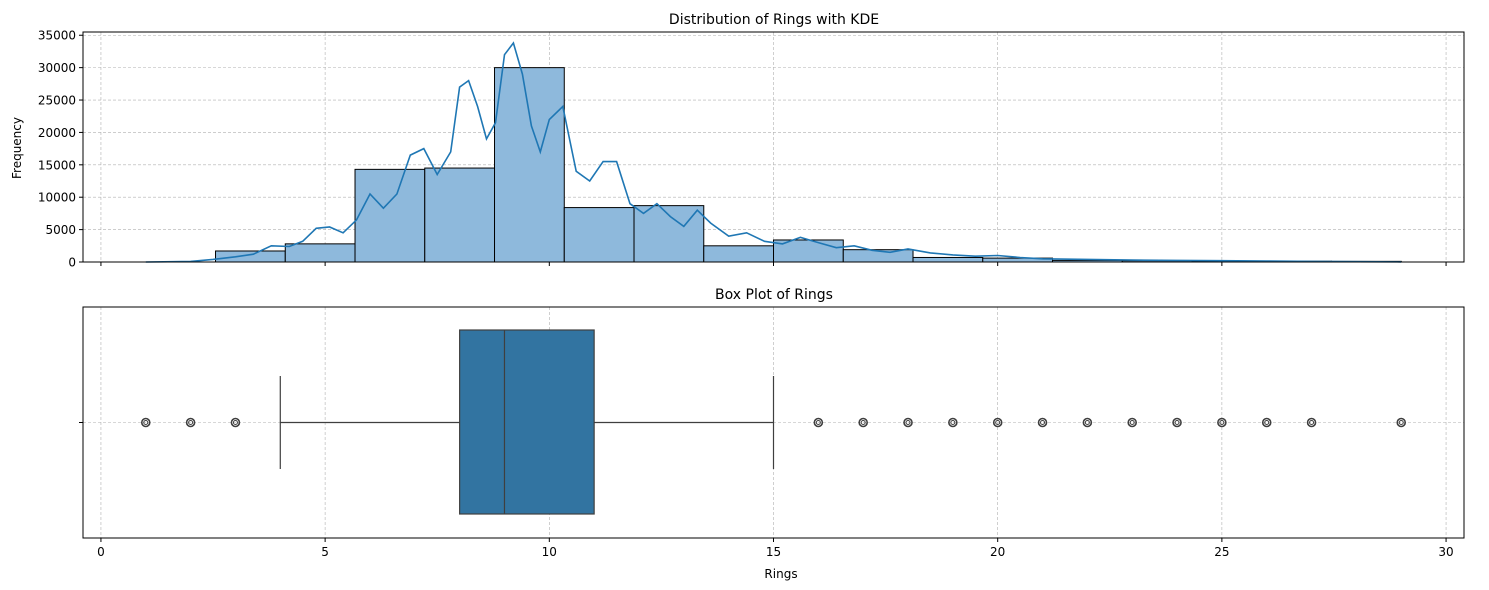 The height and width of the screenshot is (590, 1489). I want to click on histogram-title: Distribution of Rings with KDE, so click(774, 20).